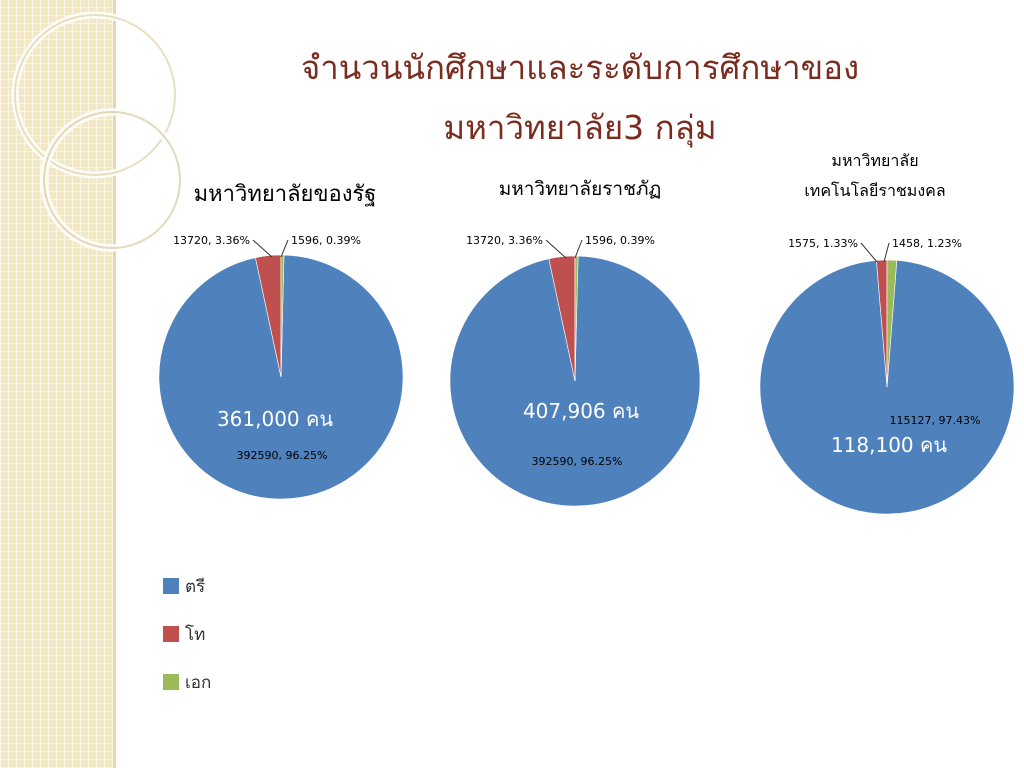 This screenshot has width=1024, height=768. What do you see at coordinates (581, 411) in the screenshot?
I see `total-students-label: 407,906 คน` at bounding box center [581, 411].